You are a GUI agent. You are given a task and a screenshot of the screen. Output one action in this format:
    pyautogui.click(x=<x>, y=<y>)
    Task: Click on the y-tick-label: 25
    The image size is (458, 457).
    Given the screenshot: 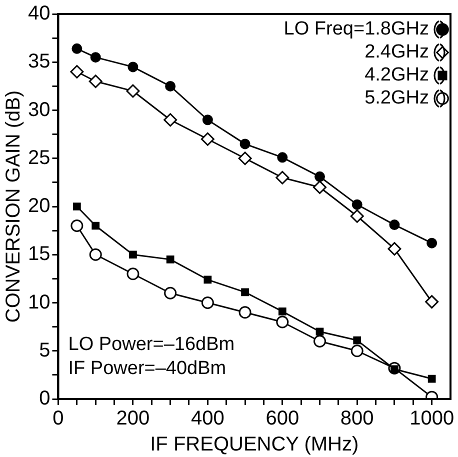 What is the action you would take?
    pyautogui.click(x=39, y=157)
    